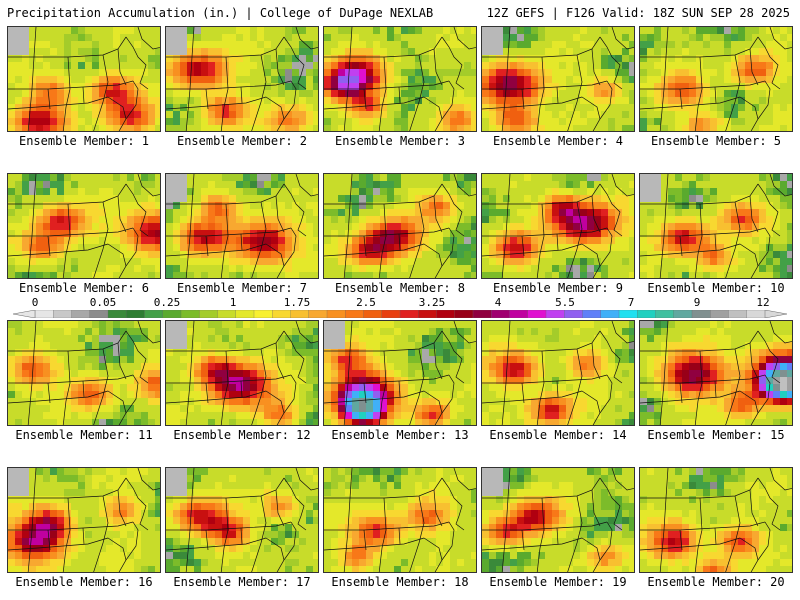 This screenshot has height=600, width=800. Describe the element at coordinates (103, 302) in the screenshot. I see `colorbar-tick-label: 0.05` at that location.